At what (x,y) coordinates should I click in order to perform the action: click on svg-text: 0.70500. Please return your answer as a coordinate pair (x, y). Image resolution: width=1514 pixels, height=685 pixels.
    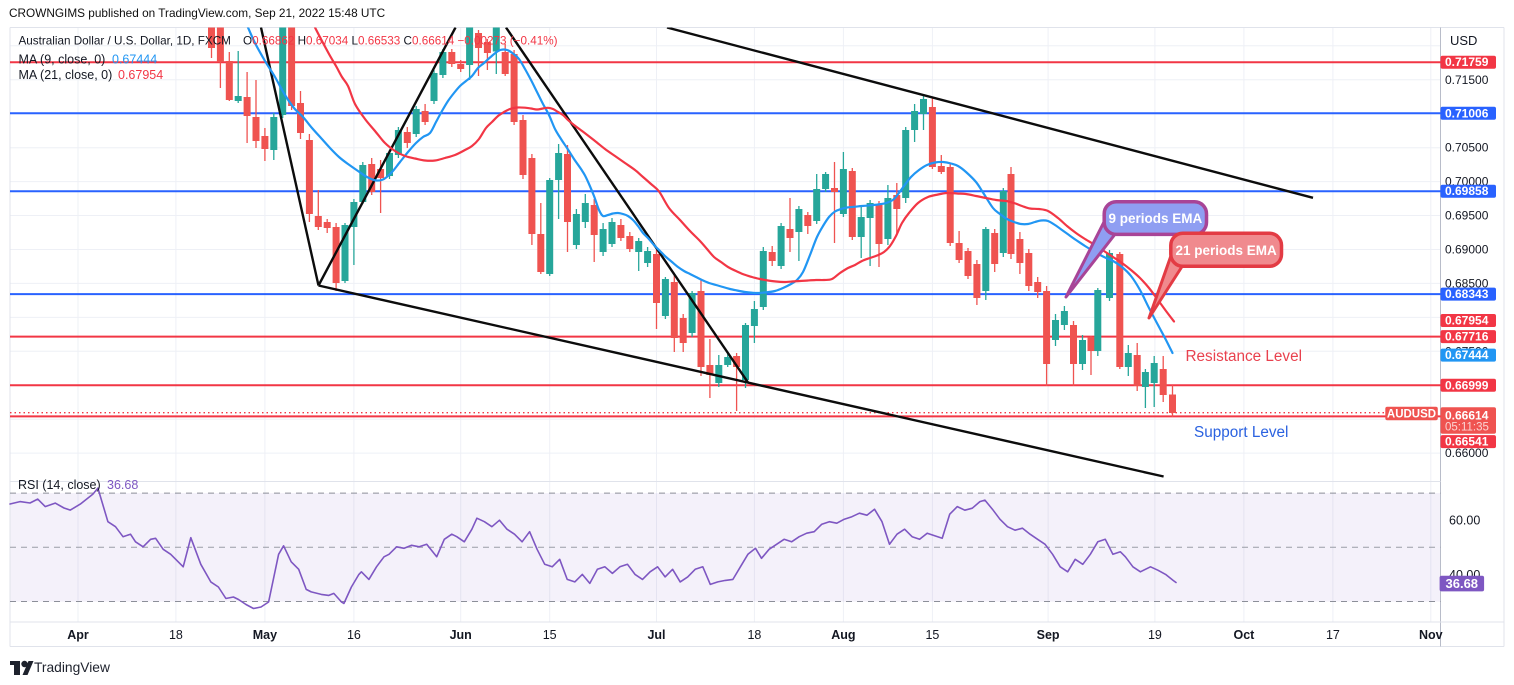
    Looking at the image, I should click on (1467, 148).